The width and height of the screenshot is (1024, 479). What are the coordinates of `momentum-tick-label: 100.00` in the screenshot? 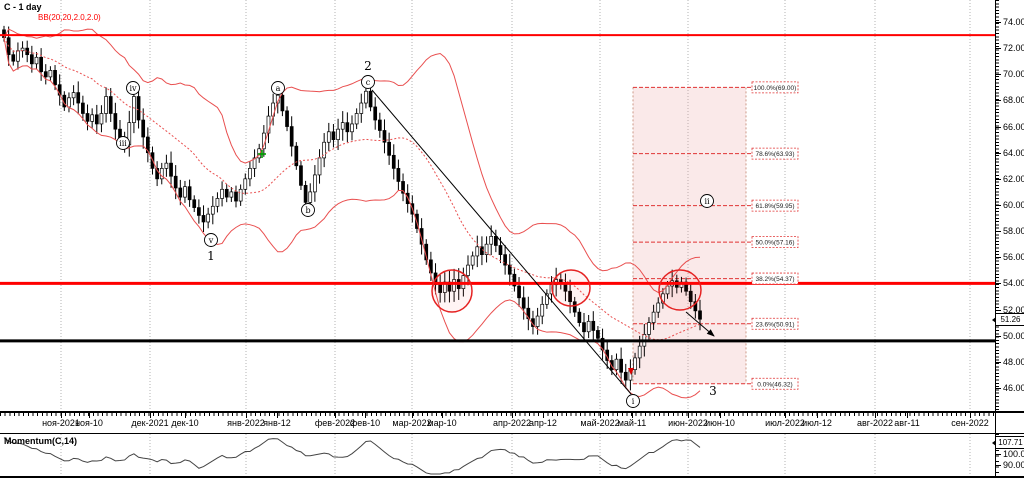 It's located at (1013, 454).